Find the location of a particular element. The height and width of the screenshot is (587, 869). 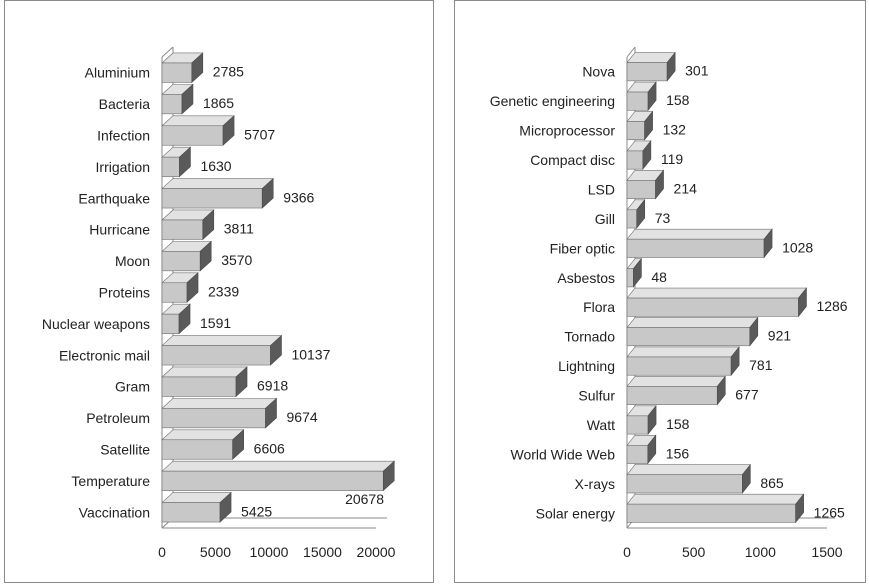

value-label: 781 is located at coordinates (761, 365).